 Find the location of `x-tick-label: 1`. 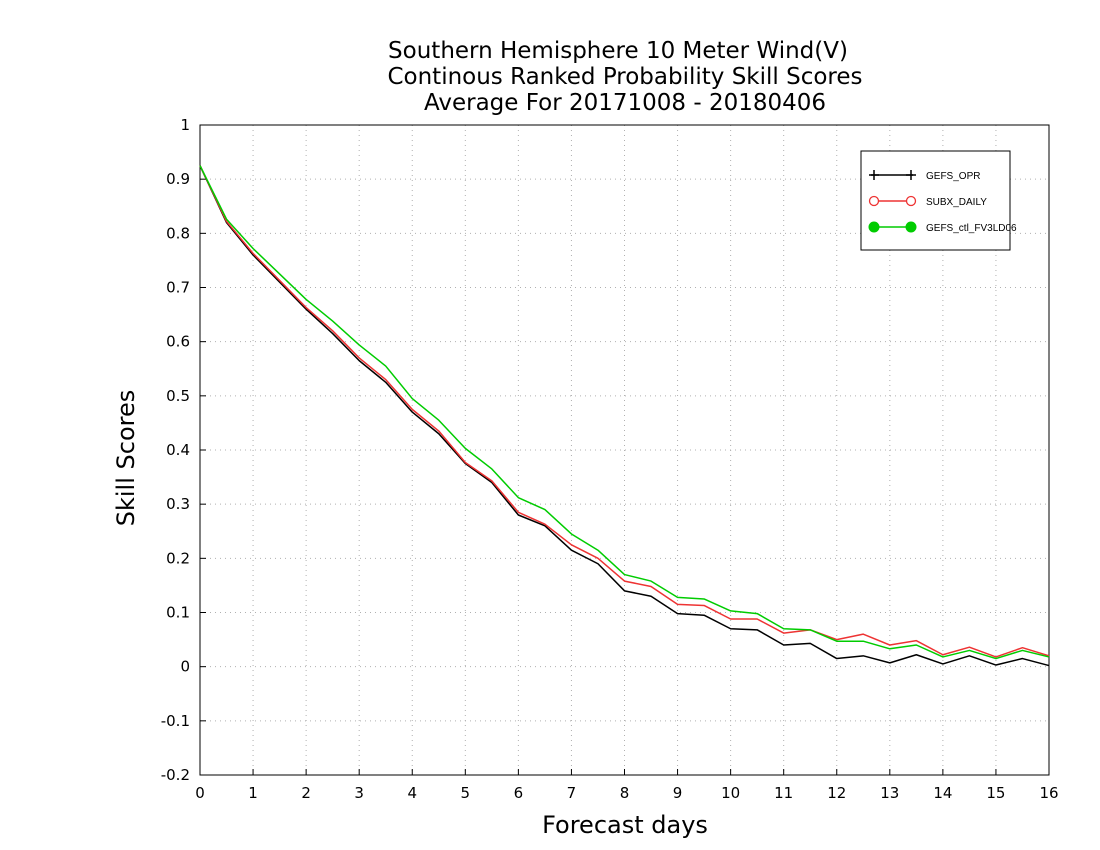

x-tick-label: 1 is located at coordinates (253, 793).